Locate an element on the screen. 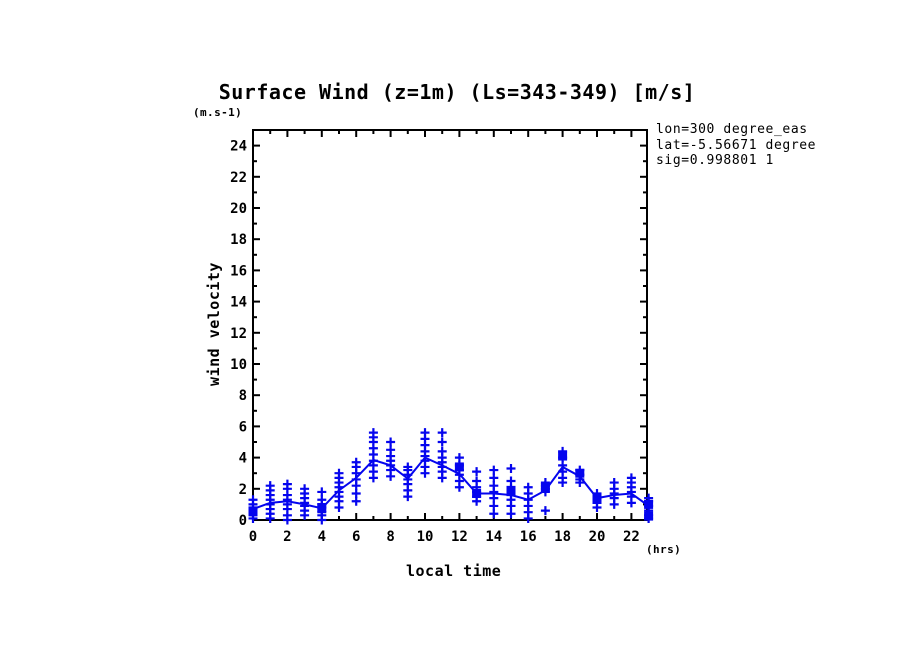 The height and width of the screenshot is (654, 904). square-markers is located at coordinates (451, 486).